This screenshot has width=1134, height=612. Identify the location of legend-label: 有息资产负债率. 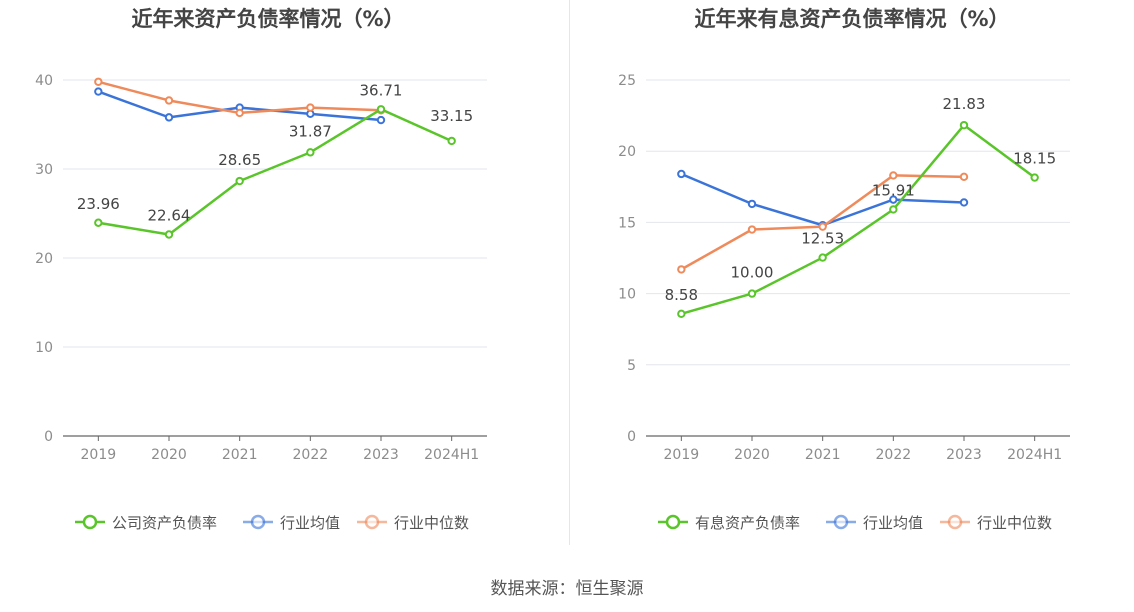
(747, 523).